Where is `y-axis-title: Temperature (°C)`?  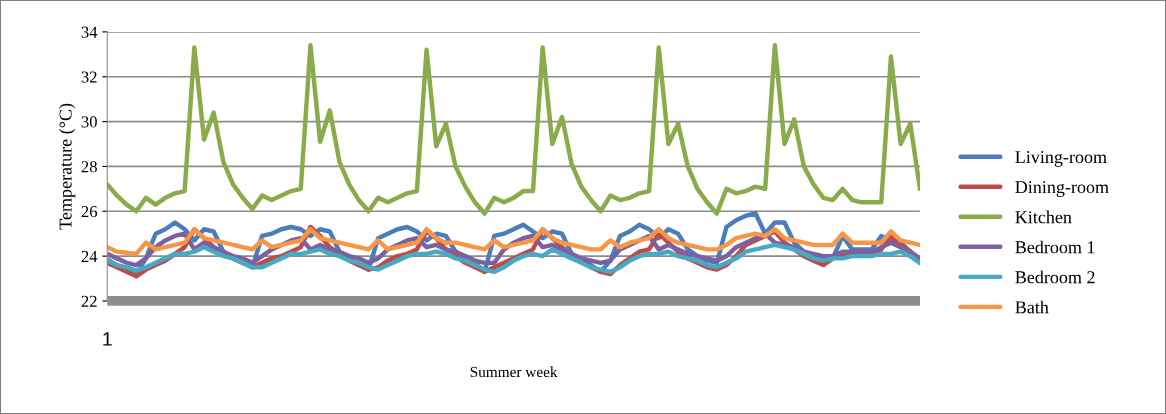 y-axis-title: Temperature (°C) is located at coordinates (67, 166).